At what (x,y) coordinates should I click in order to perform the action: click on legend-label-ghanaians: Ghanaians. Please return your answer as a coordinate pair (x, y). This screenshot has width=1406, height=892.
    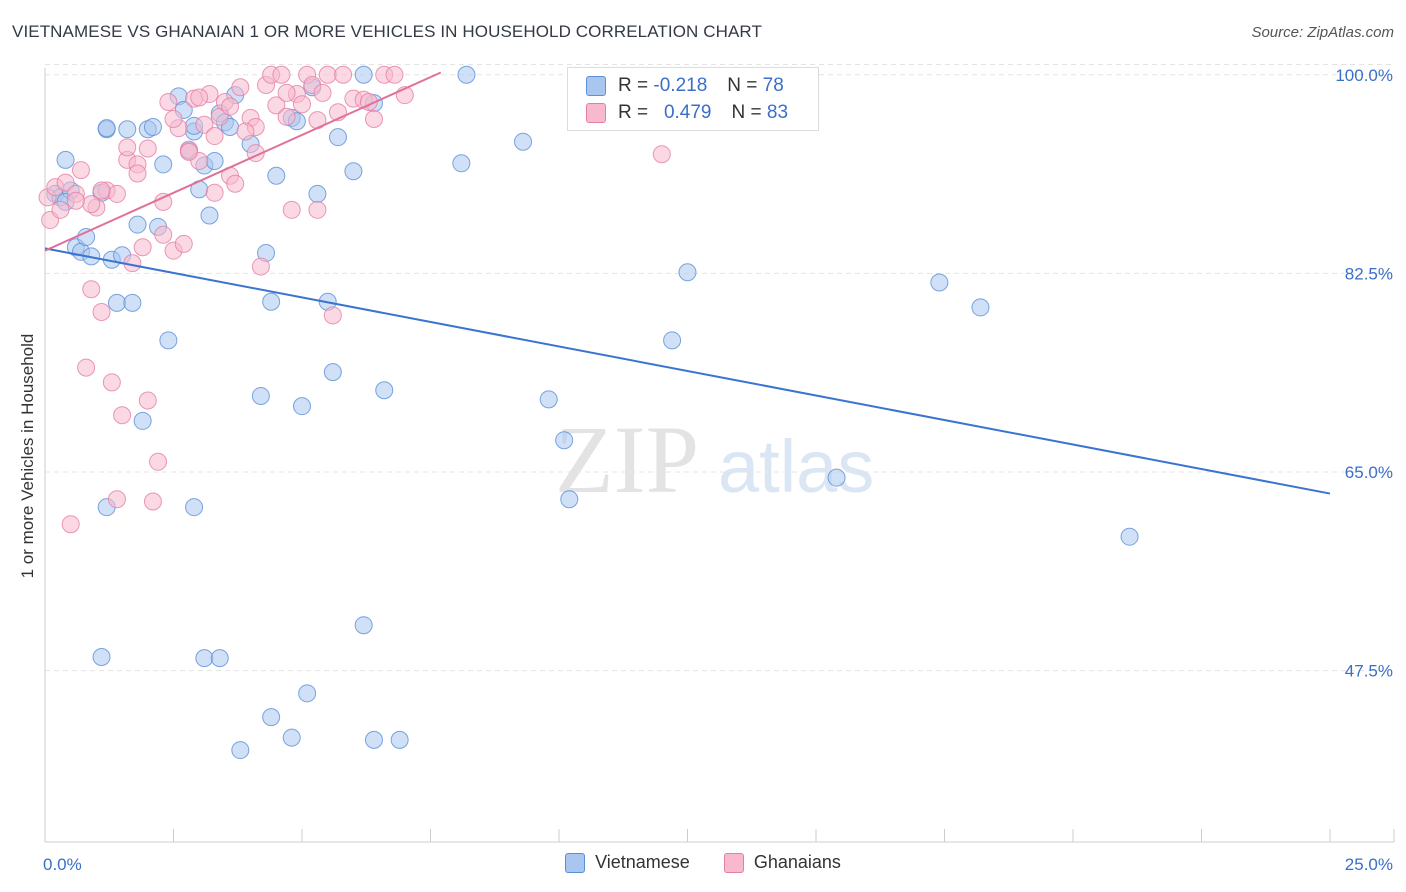
    Looking at the image, I should click on (797, 862).